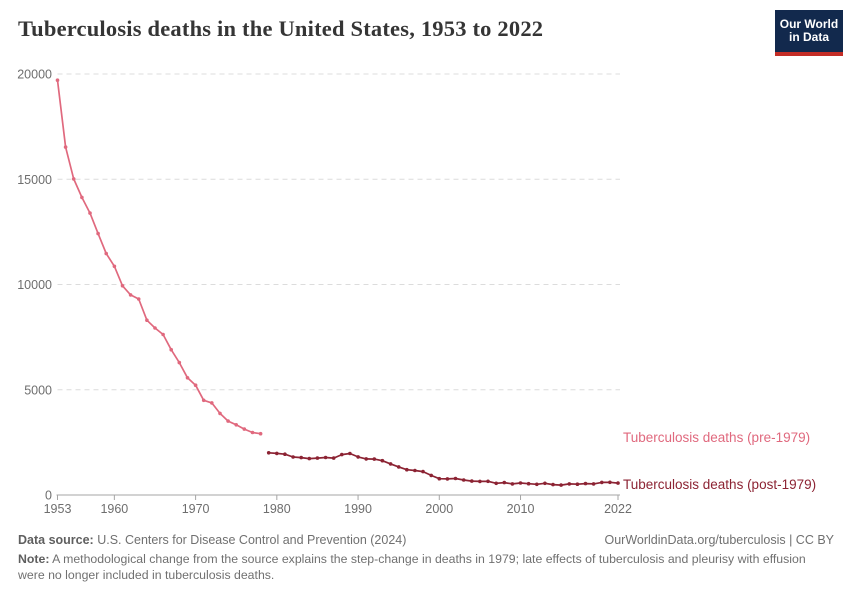  Describe the element at coordinates (34, 285) in the screenshot. I see `y-tick-label: 10000` at that location.